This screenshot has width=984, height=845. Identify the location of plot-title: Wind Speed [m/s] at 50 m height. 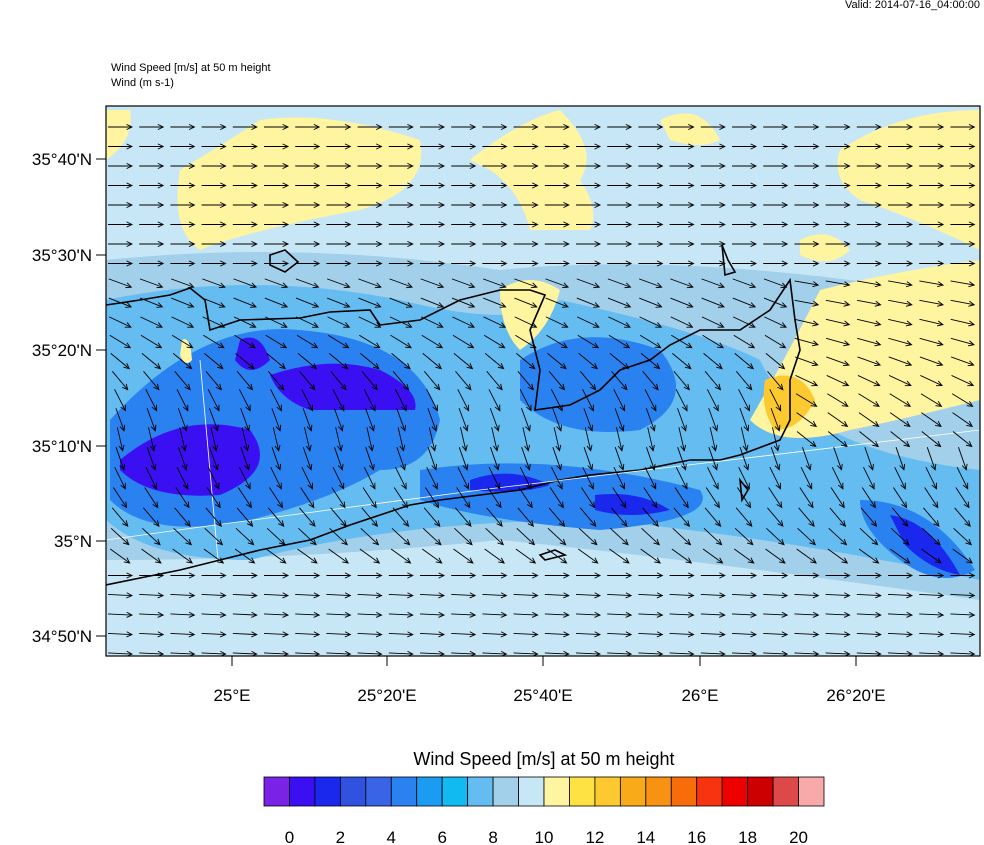
(191, 68).